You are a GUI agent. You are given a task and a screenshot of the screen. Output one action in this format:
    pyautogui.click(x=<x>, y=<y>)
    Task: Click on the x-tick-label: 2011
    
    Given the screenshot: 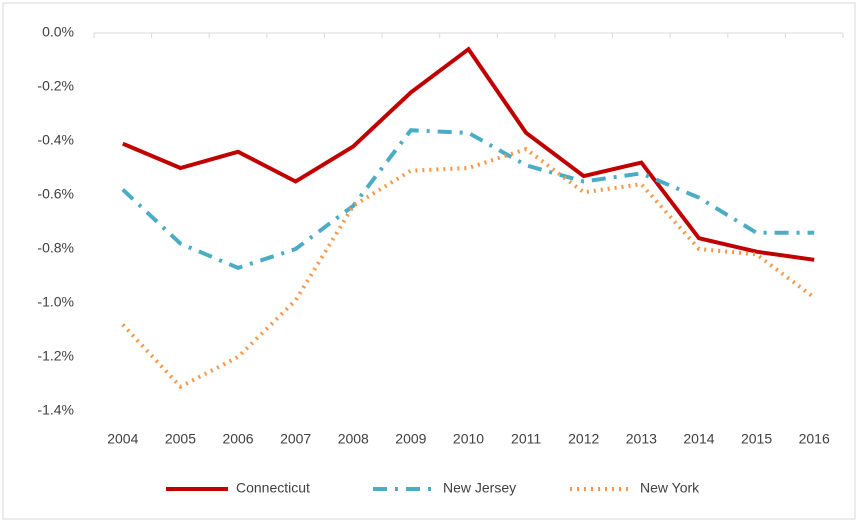 What is the action you would take?
    pyautogui.click(x=526, y=439)
    